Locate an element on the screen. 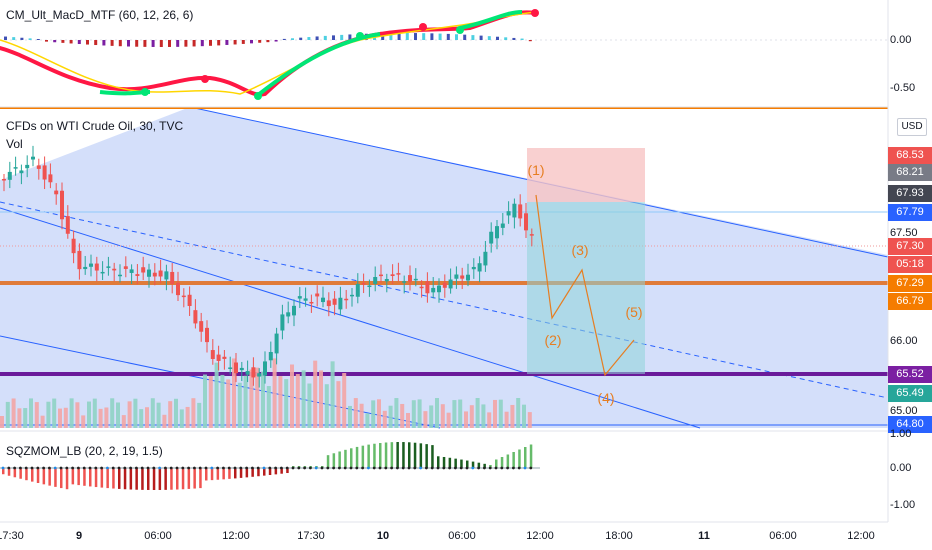 This screenshot has height=550, width=932. squeeze-indicator-title: SQZMOM_LB (20, 2, 19, 1.5) is located at coordinates (84, 451).